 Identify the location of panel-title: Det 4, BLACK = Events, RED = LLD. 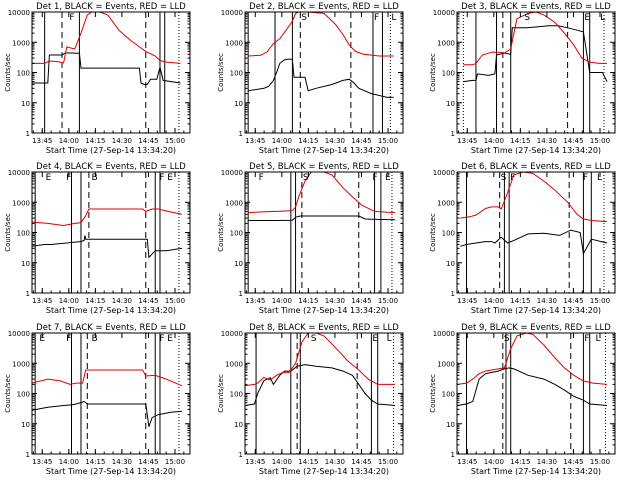
(111, 167).